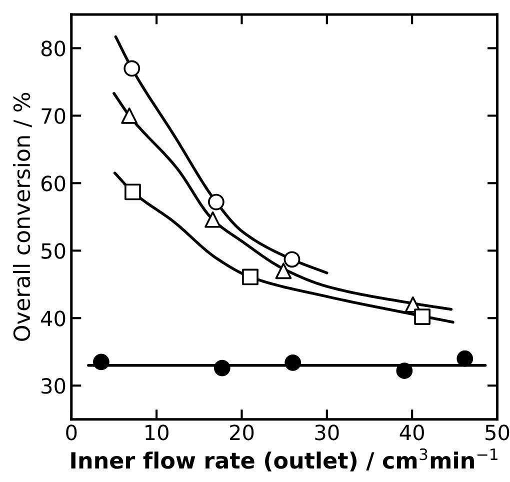 This screenshot has width=510, height=482. What do you see at coordinates (53, 48) in the screenshot?
I see `y-tick-label: 80` at bounding box center [53, 48].